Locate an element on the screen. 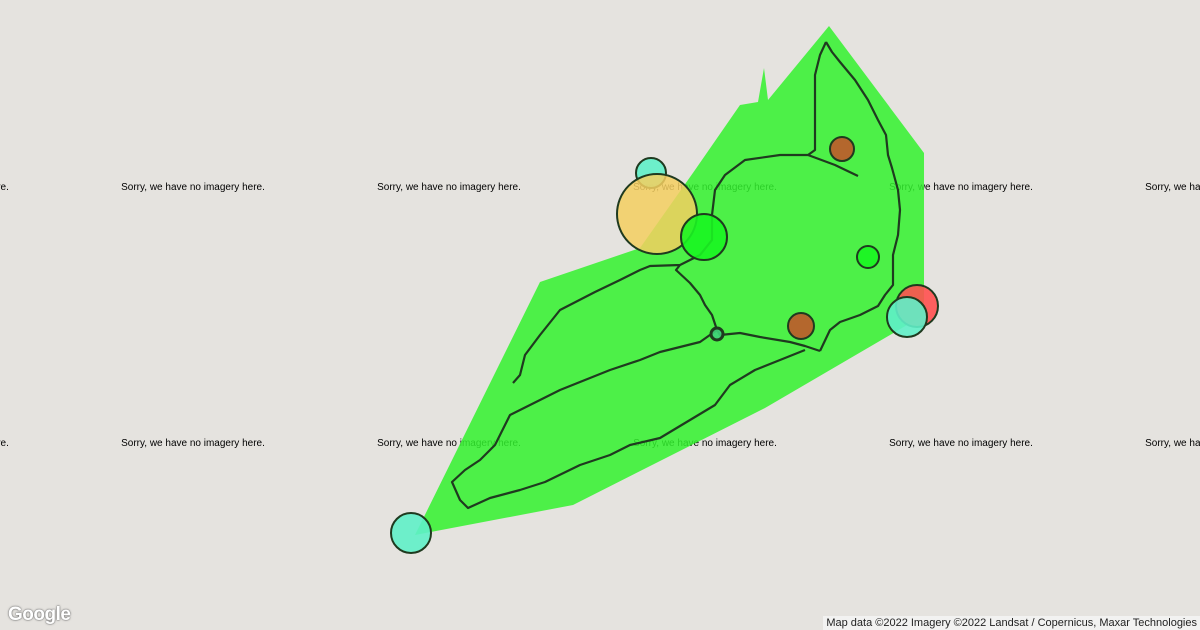 This screenshot has height=630, width=1200. marker-trail is located at coordinates (717, 334).